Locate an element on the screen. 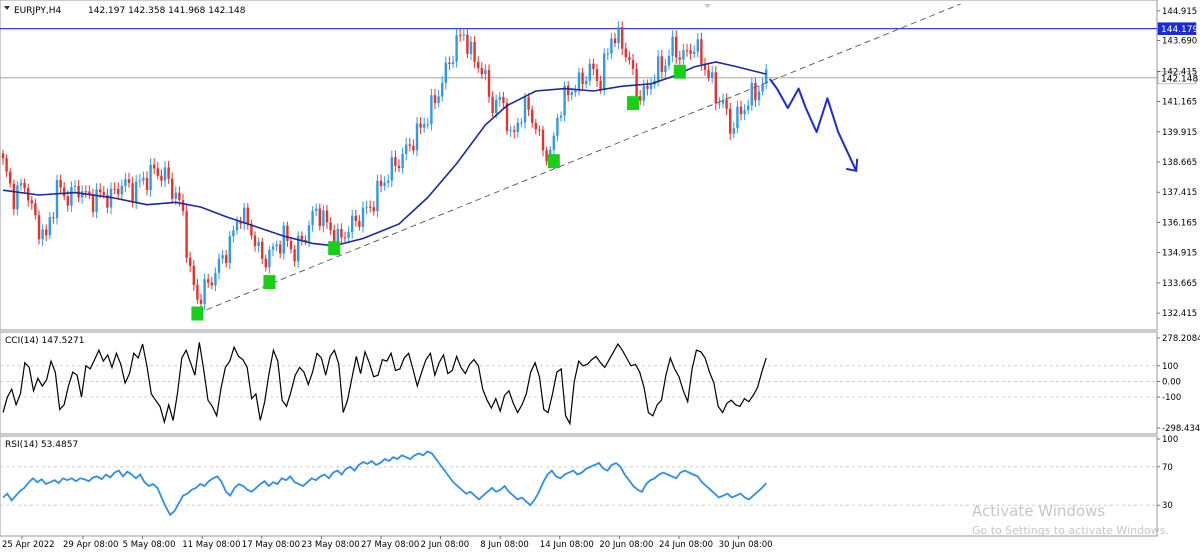  price-tick-label: 141.165 is located at coordinates (1179, 103).